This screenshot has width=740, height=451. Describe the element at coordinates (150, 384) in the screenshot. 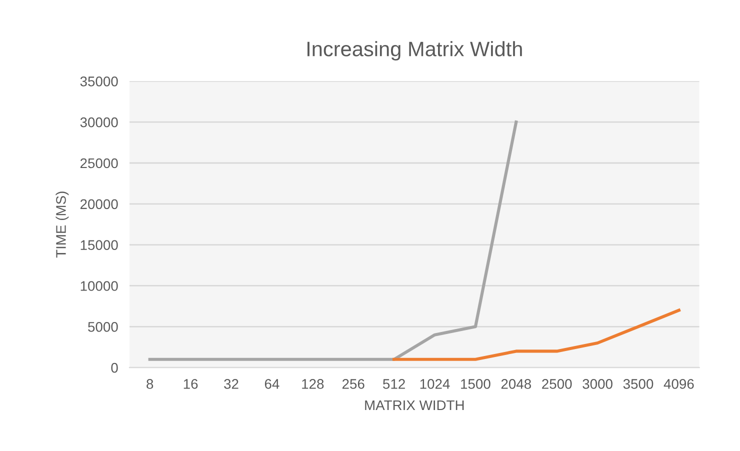

I see `x-tick-label: 8` at that location.